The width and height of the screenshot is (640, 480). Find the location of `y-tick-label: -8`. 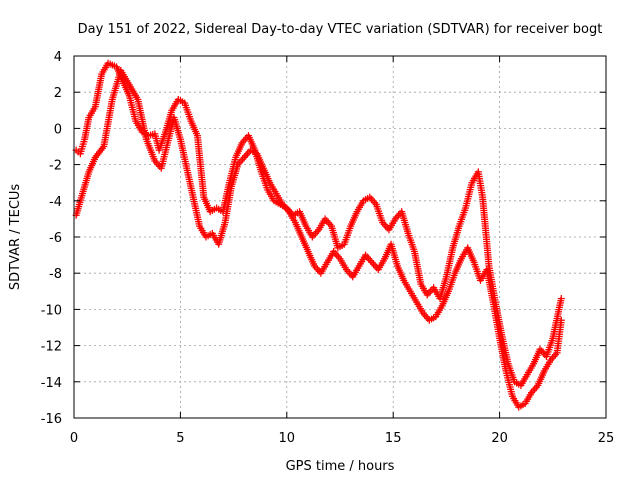

y-tick-label: -8 is located at coordinates (55, 274).